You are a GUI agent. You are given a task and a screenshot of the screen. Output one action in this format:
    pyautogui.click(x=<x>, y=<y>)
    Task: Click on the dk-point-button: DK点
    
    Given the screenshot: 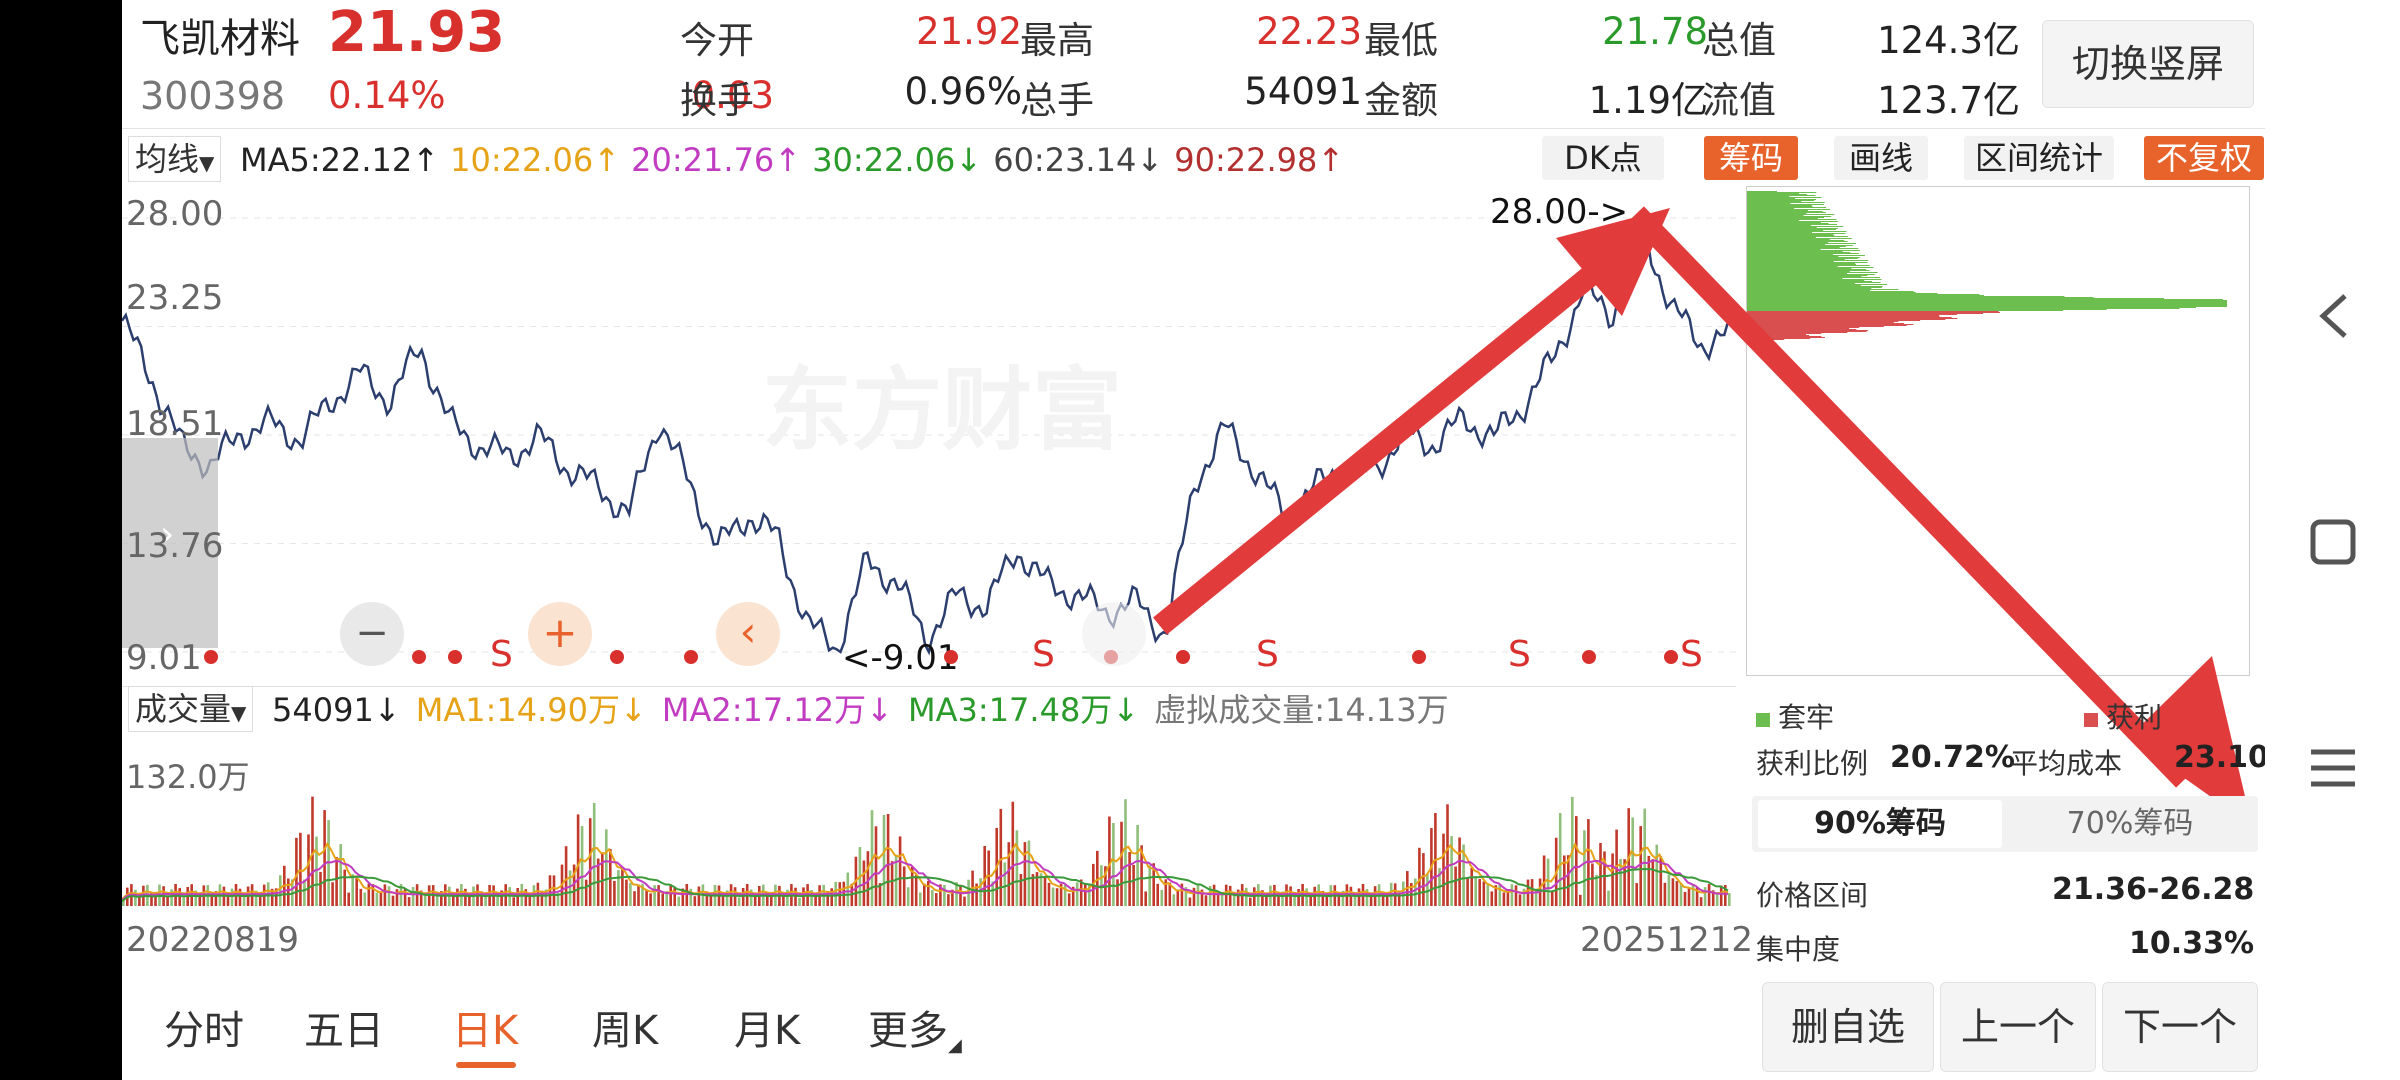 What is the action you would take?
    pyautogui.click(x=1603, y=158)
    